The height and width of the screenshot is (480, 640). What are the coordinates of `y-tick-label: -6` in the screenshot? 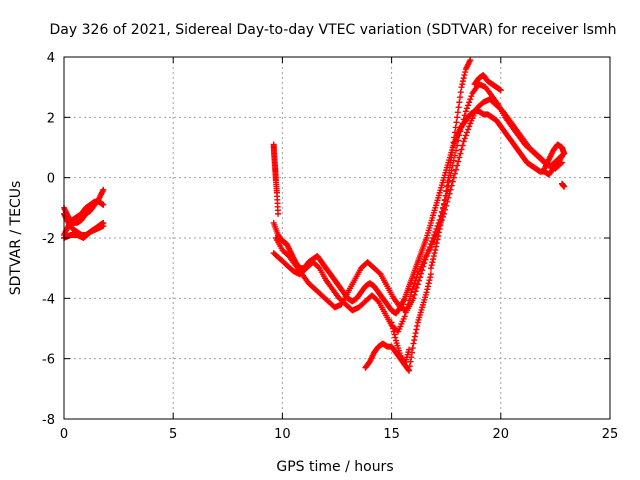 It's located at (48, 360).